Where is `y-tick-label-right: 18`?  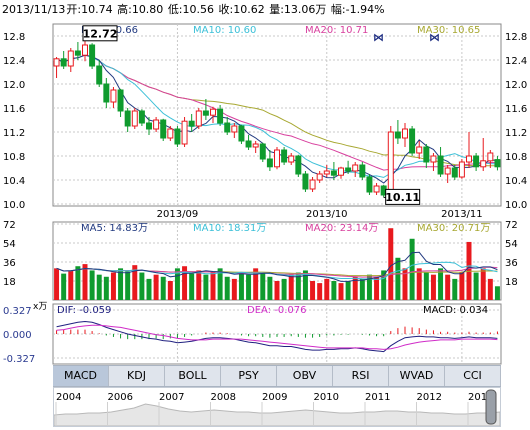 y-tick-label-right: 18 is located at coordinates (511, 282).